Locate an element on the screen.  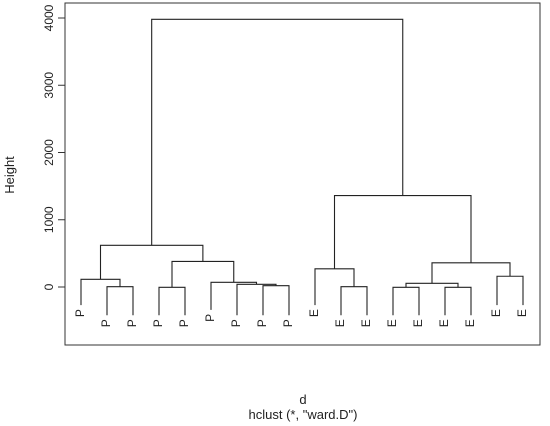
leaf-labels: P P P P P P P P P E E E E E E E E E is located at coordinates (301, 318).